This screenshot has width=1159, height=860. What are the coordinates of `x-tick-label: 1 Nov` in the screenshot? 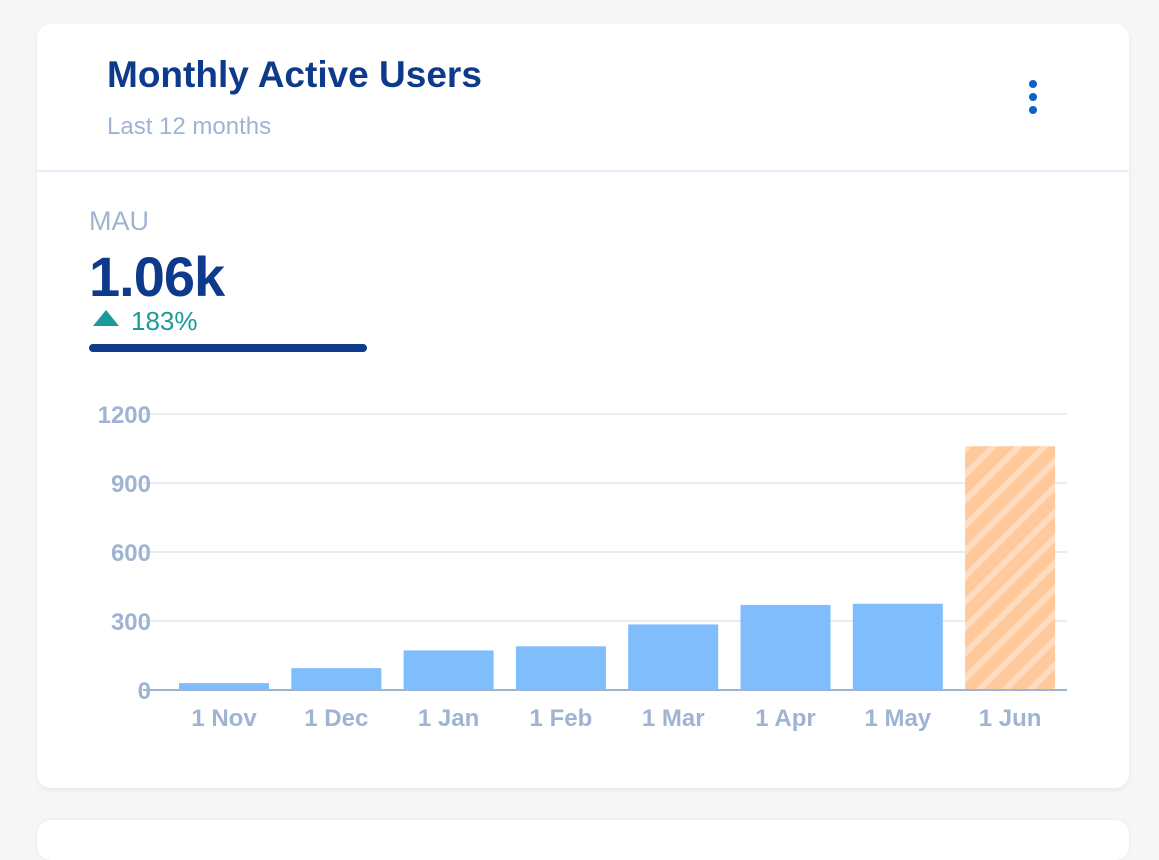 It's located at (224, 718).